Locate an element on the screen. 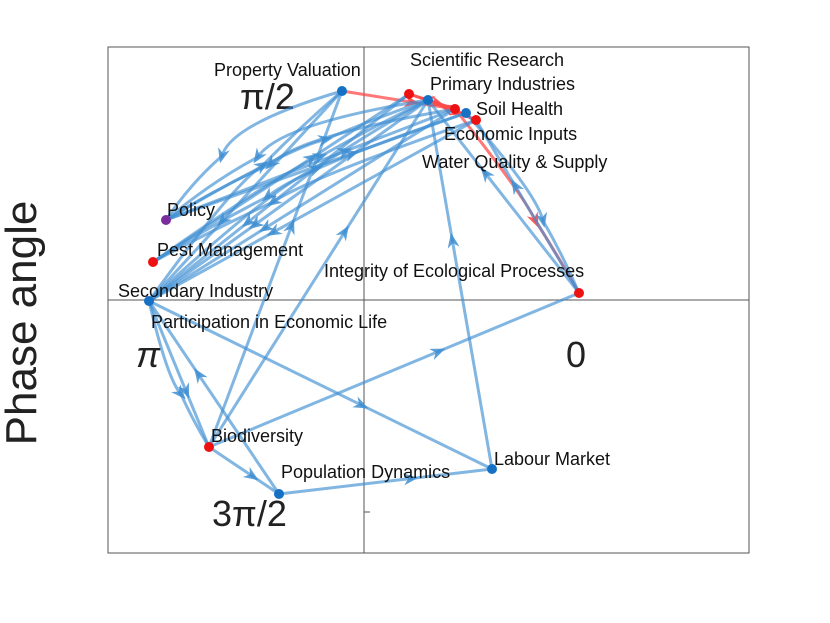 The width and height of the screenshot is (830, 623). node-property-valuation is located at coordinates (342, 91).